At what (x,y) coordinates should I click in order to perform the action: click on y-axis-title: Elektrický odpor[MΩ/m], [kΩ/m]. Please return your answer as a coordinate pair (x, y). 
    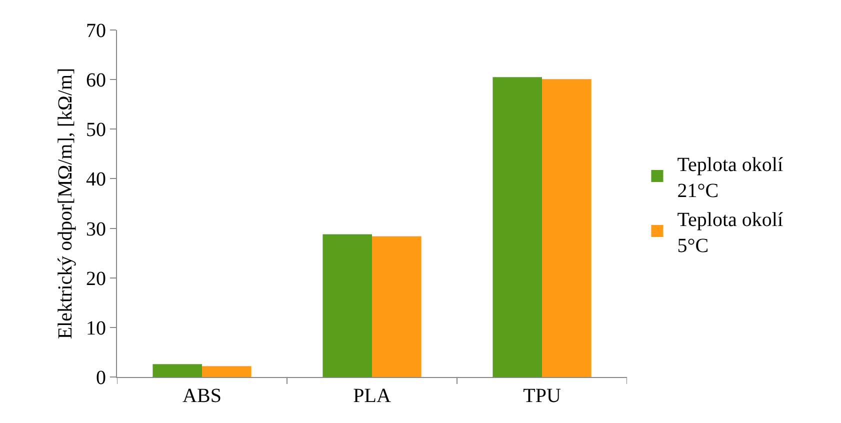
    Looking at the image, I should click on (65, 204).